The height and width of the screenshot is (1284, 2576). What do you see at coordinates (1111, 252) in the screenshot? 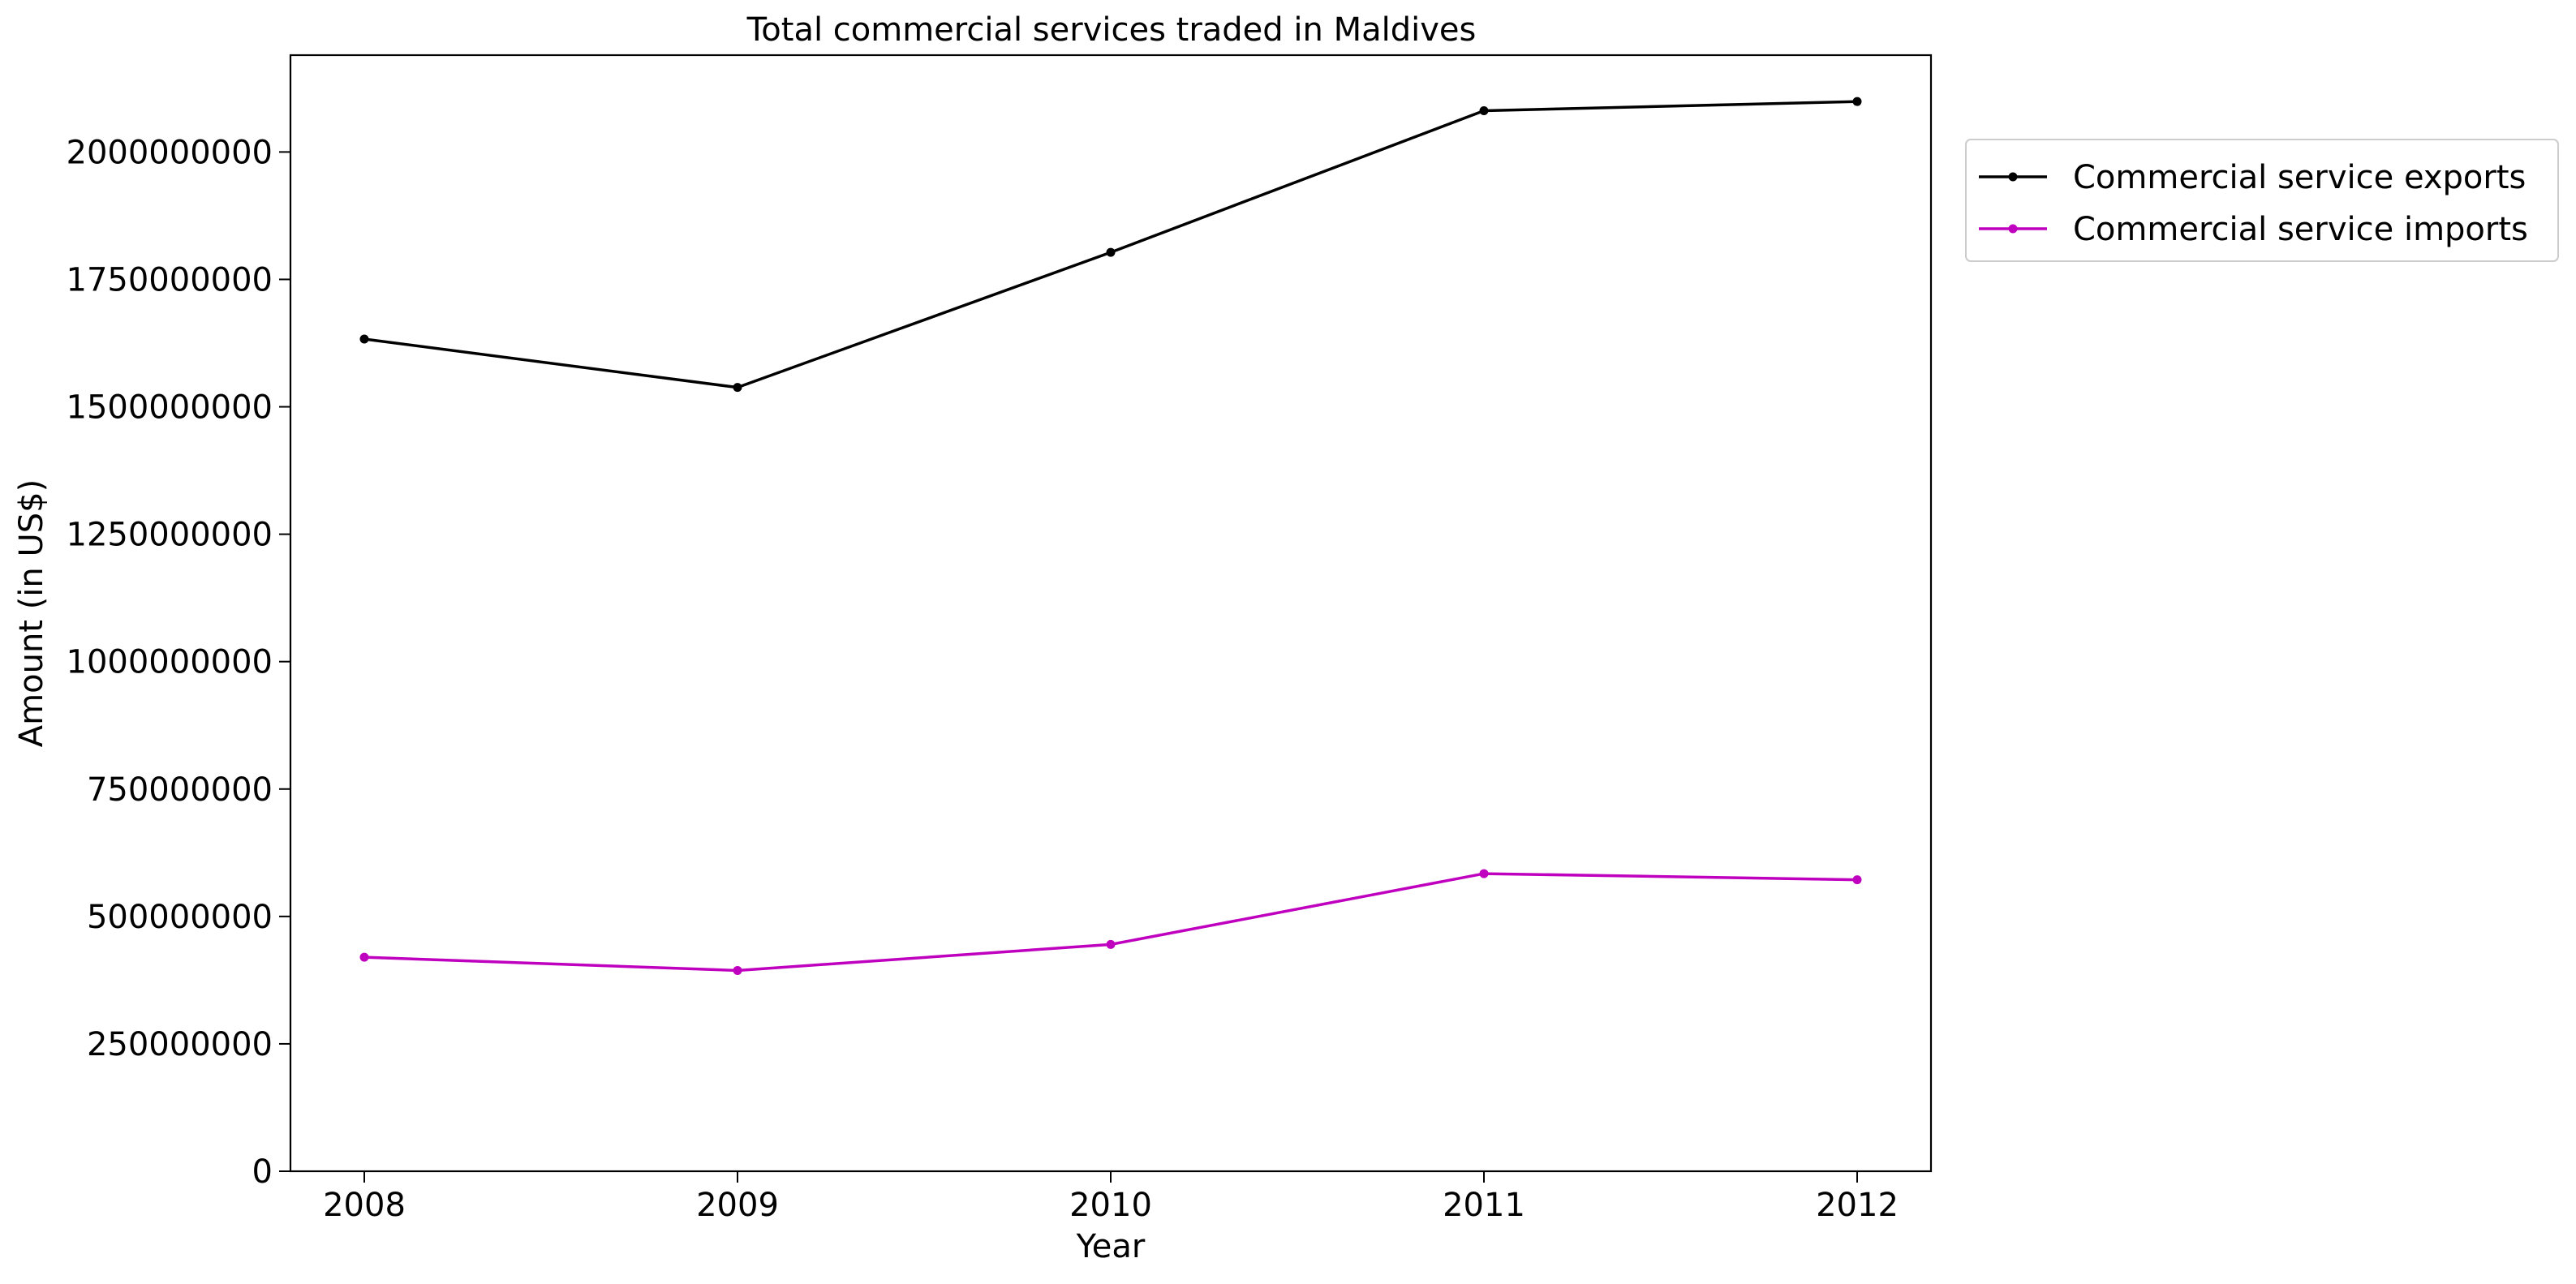
I see `data-point-0-2010` at bounding box center [1111, 252].